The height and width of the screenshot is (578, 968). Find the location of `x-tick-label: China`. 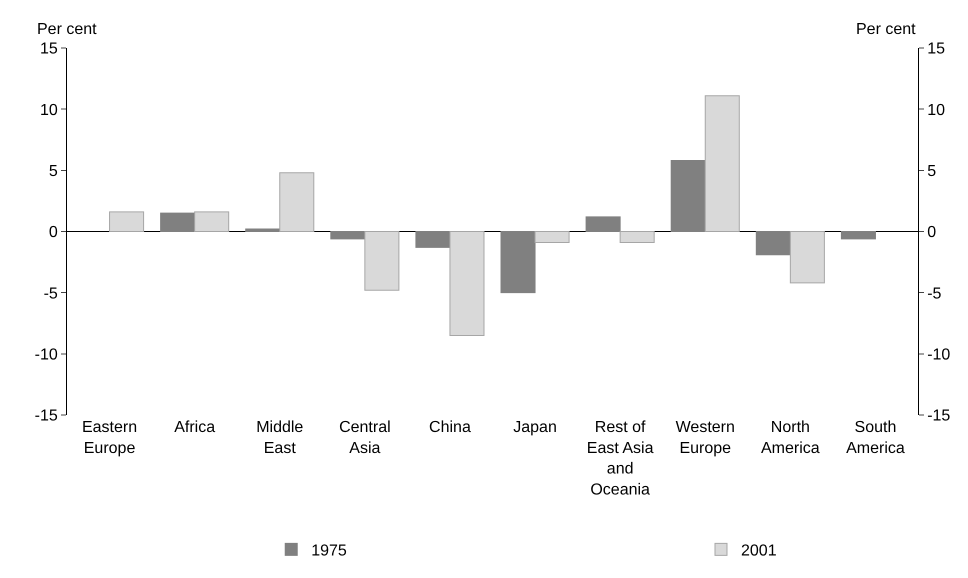

x-tick-label: China is located at coordinates (450, 427).